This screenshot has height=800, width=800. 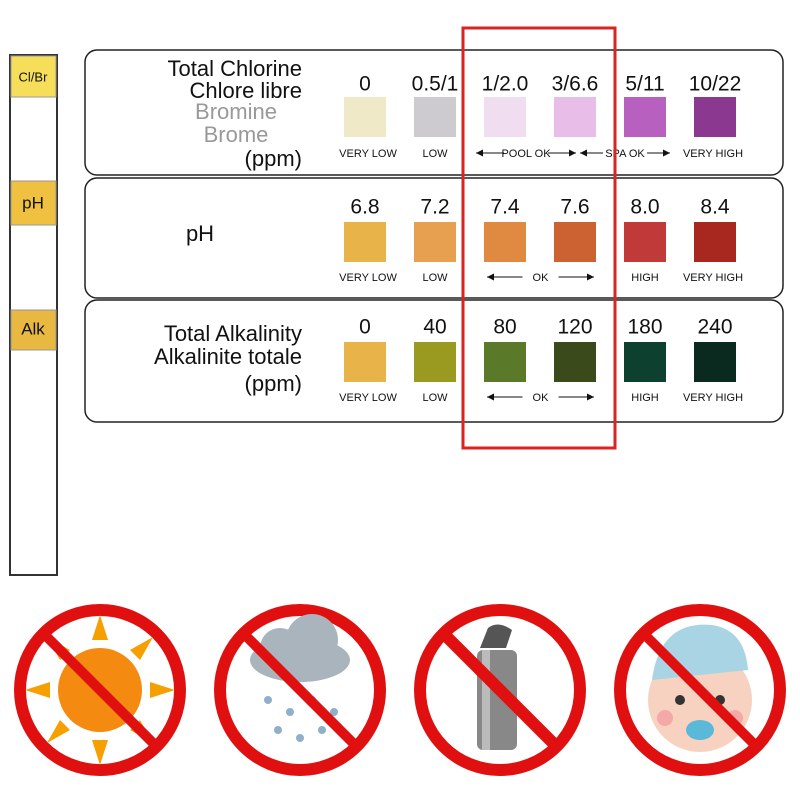 I want to click on pad-label: pH, so click(x=33, y=202).